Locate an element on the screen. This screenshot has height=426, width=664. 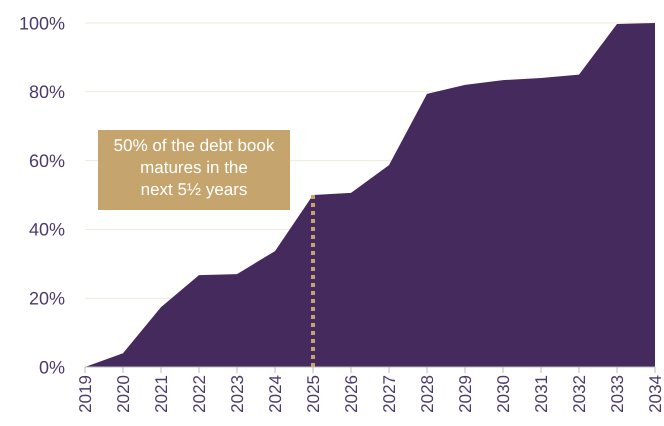
y-tick-label: 20% is located at coordinates (46, 298).